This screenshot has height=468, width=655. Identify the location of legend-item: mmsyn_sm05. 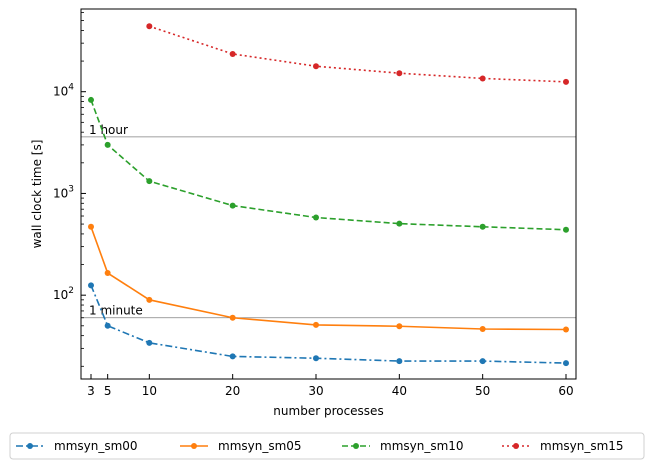
(241, 446).